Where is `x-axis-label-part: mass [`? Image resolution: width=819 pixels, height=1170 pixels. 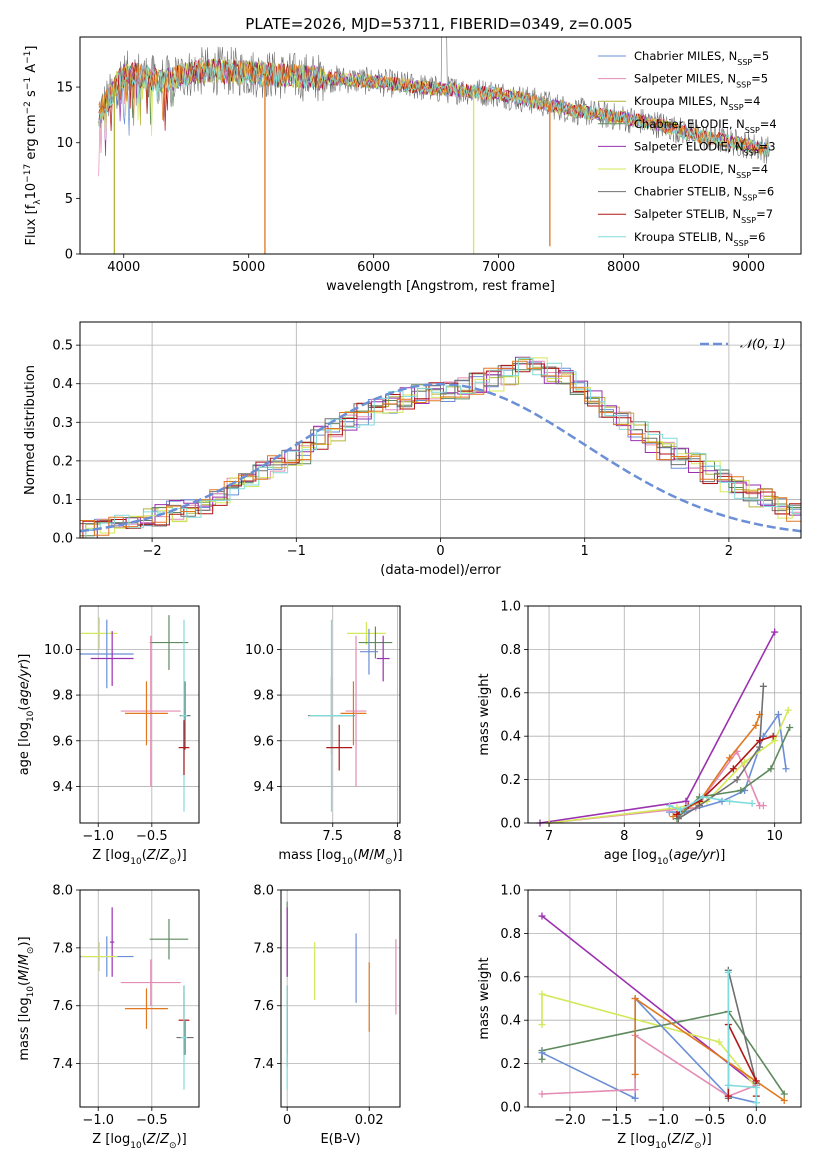
x-axis-label-part: mass [ is located at coordinates (299, 855).